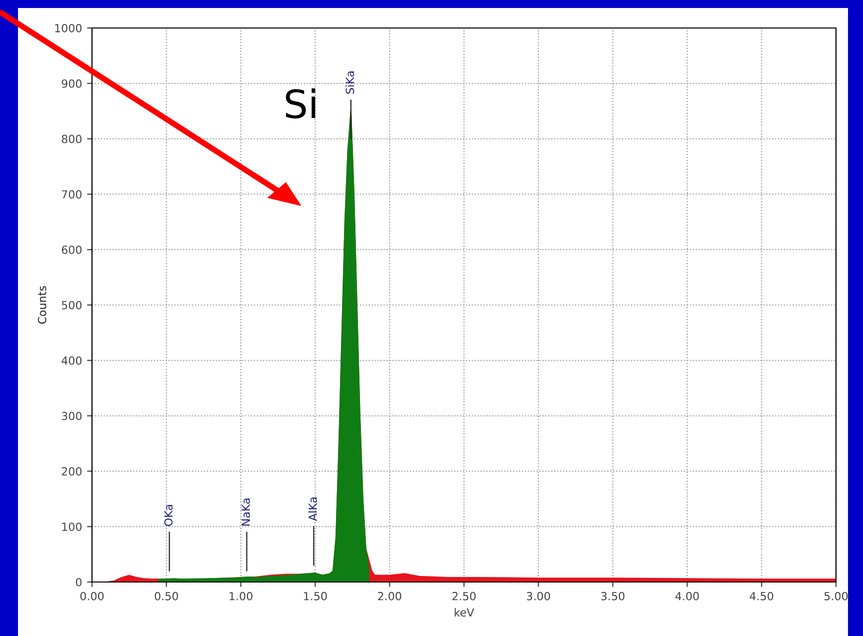 This screenshot has height=636, width=863. Describe the element at coordinates (312, 509) in the screenshot. I see `annotation: AlKa` at that location.